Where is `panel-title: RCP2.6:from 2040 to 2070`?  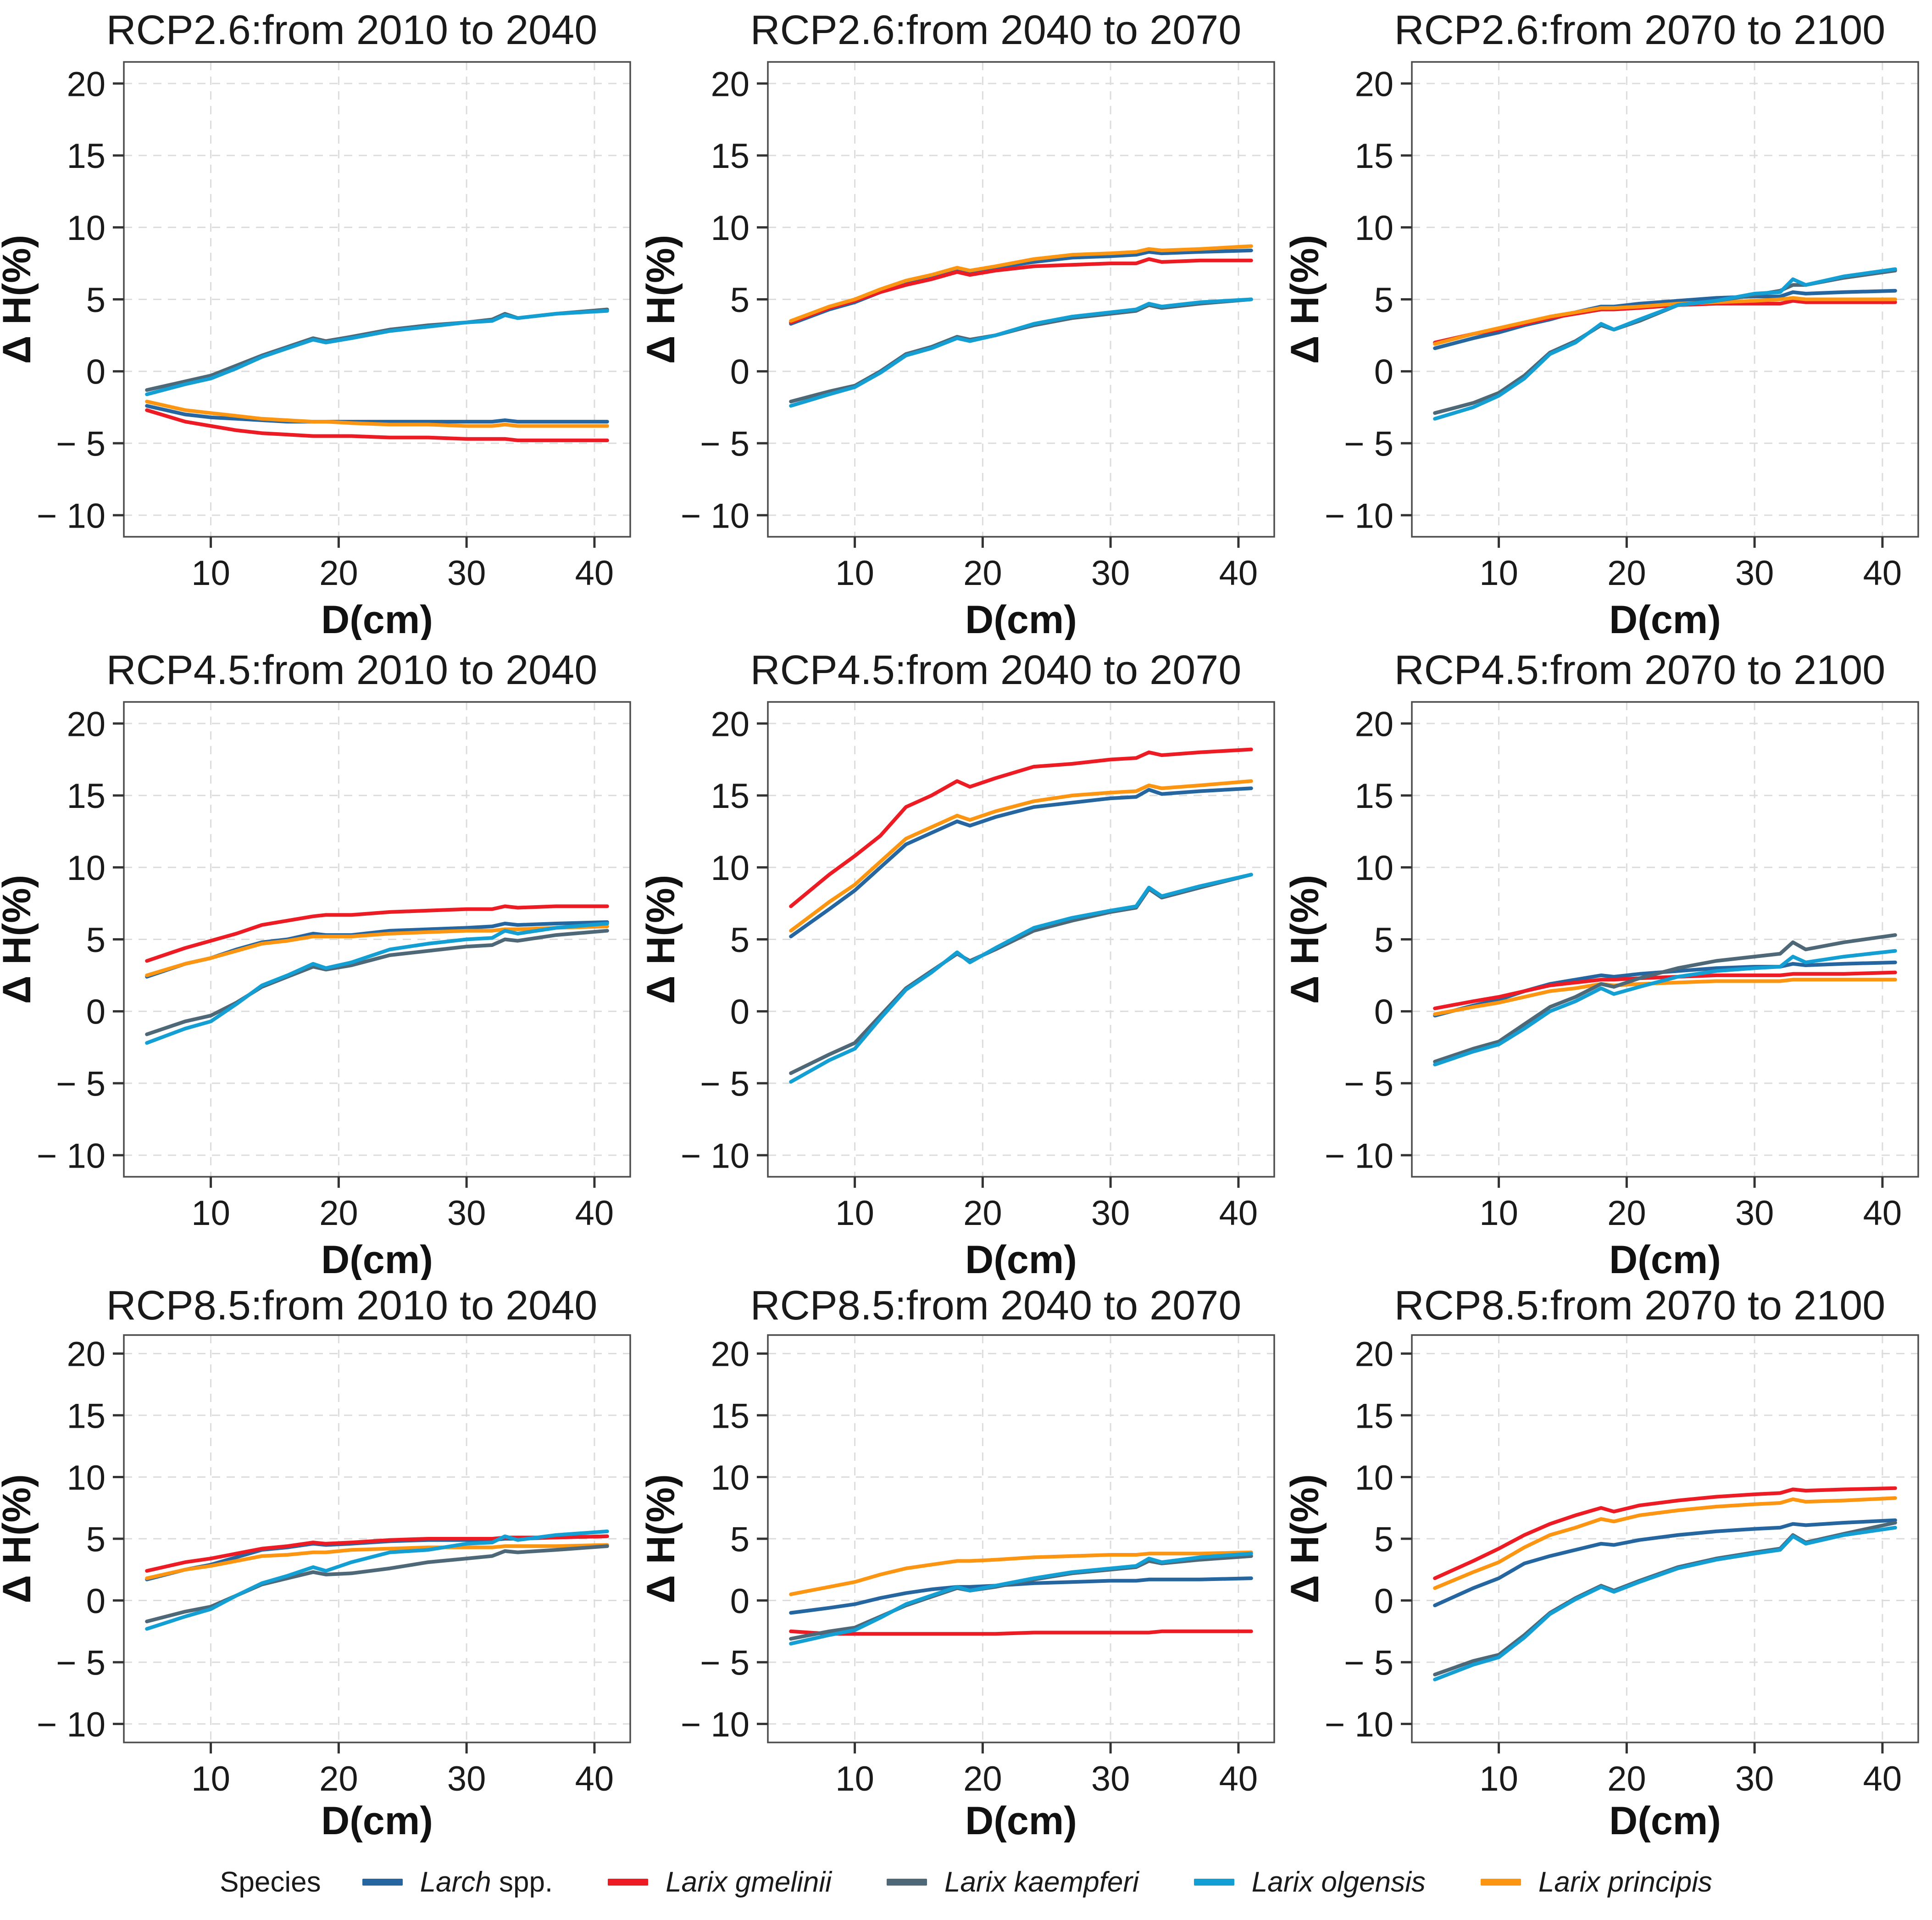
panel-title: RCP2.6:from 2040 to 2070 is located at coordinates (996, 30).